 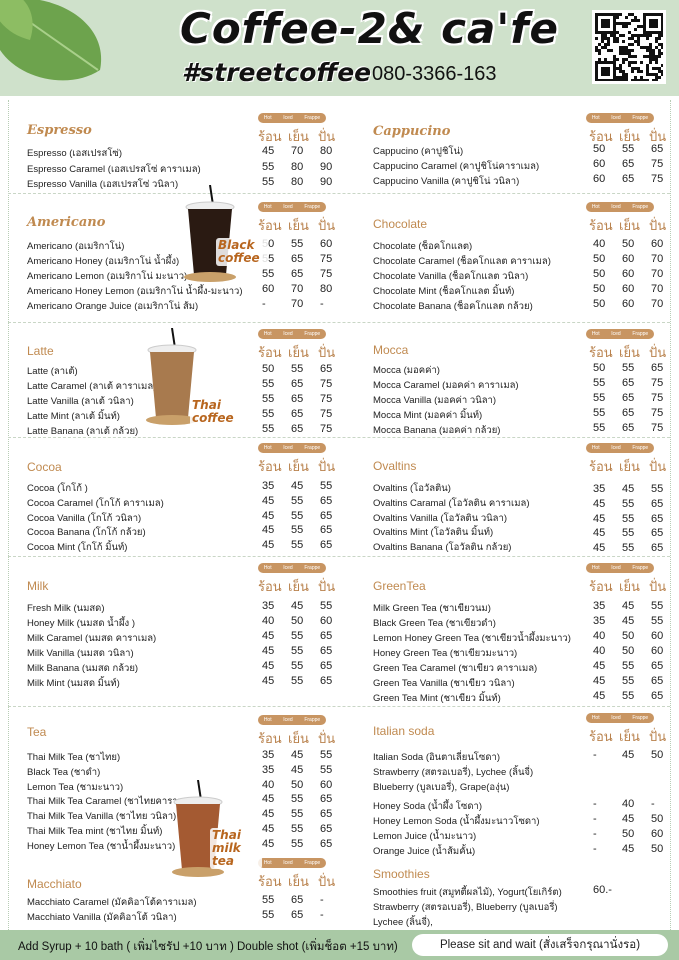 I want to click on menu-item-name: Orange Juice (น้ำส้มคั้น), so click(x=424, y=851).